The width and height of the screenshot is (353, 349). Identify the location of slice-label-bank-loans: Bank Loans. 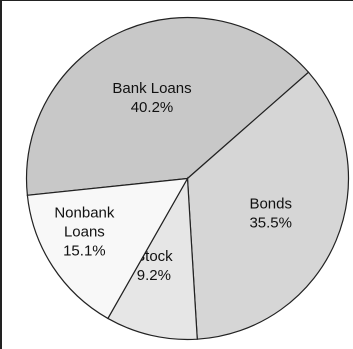
(151, 88).